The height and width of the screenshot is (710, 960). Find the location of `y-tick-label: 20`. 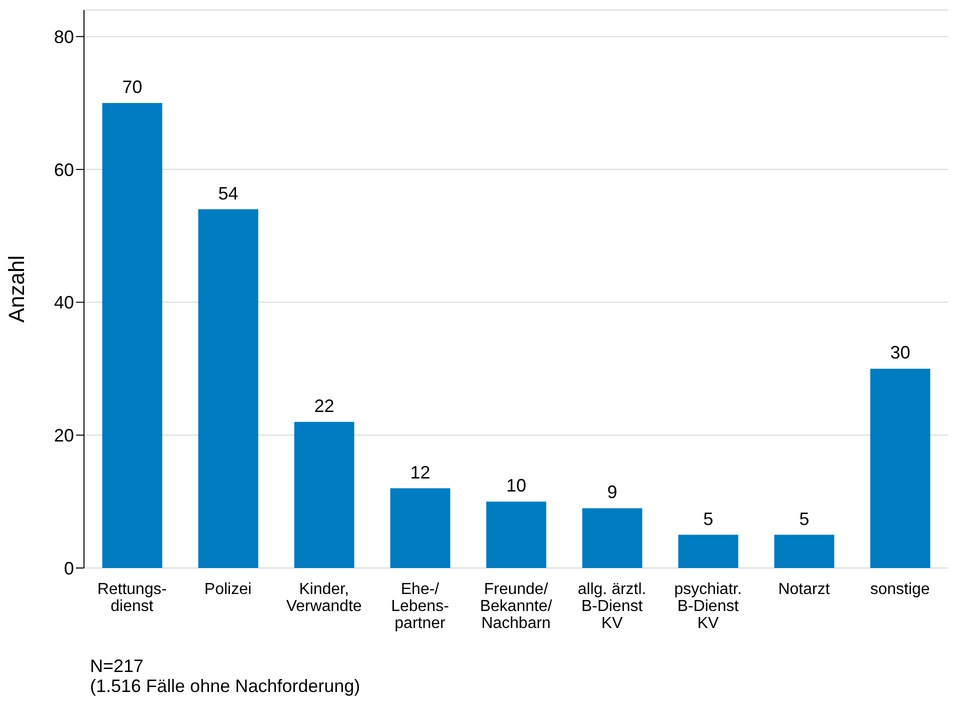

y-tick-label: 20 is located at coordinates (64, 436).